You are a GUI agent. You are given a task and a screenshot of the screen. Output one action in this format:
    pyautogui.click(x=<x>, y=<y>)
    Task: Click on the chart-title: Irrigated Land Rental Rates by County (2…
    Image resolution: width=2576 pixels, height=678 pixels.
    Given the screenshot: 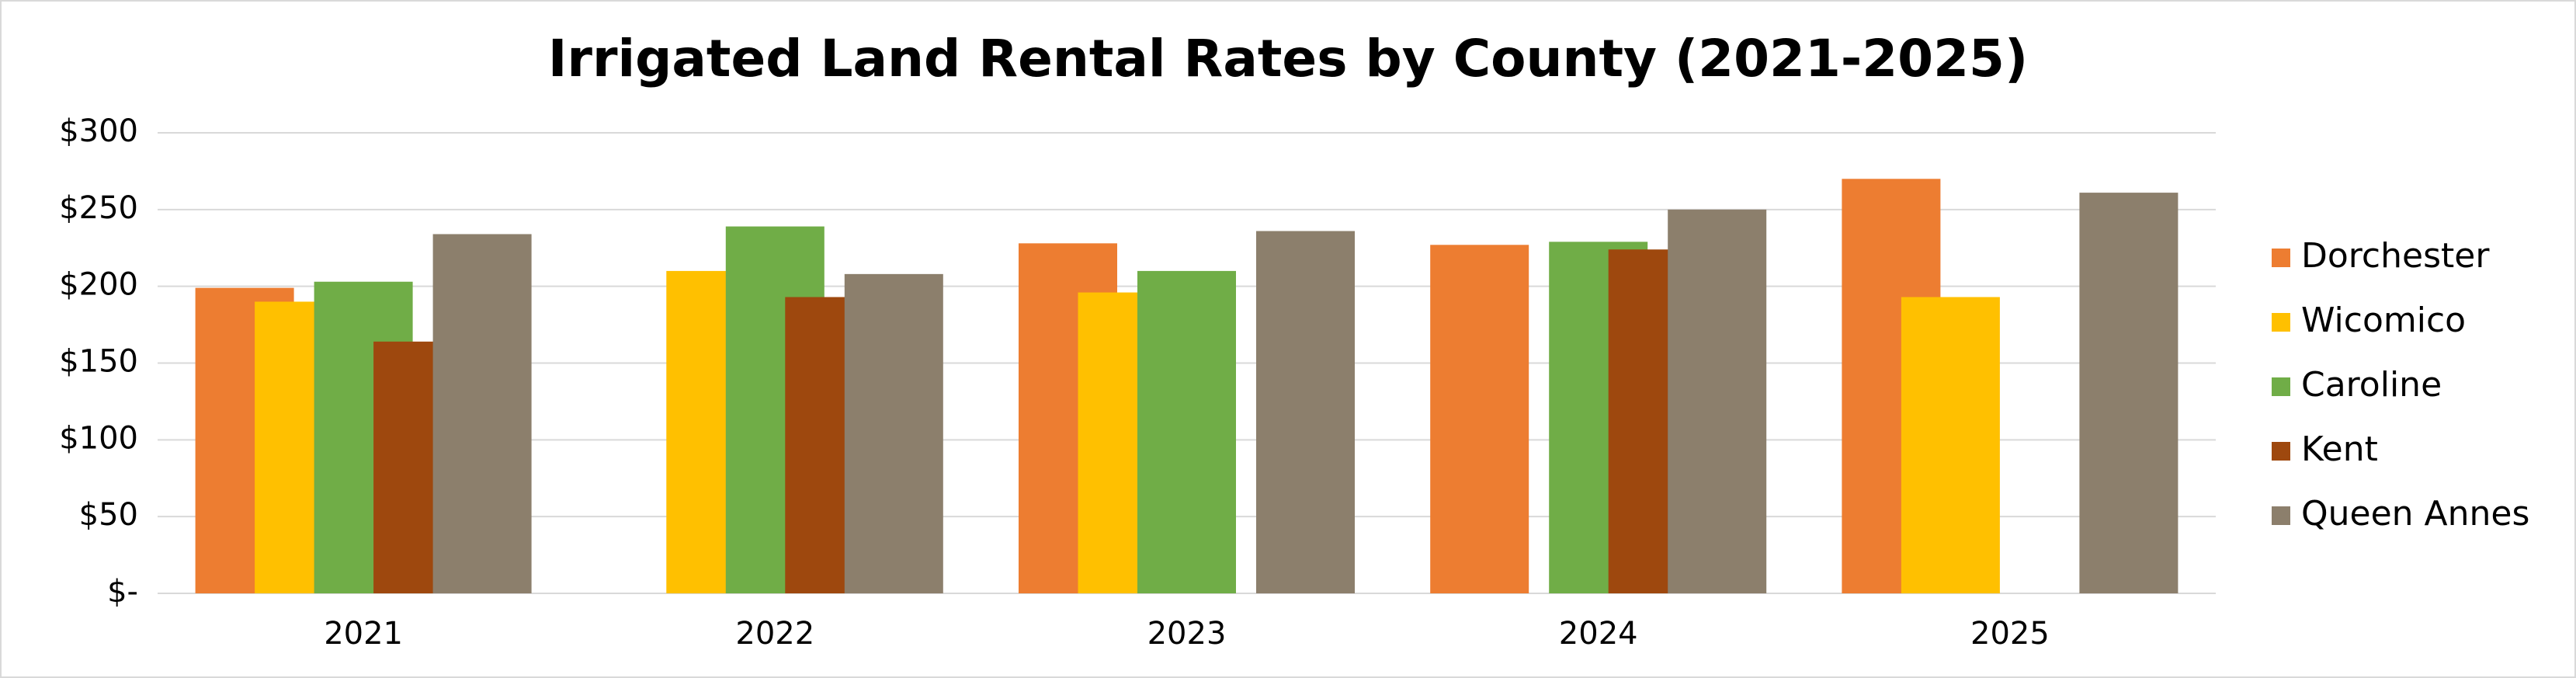 What is the action you would take?
    pyautogui.click(x=1288, y=59)
    